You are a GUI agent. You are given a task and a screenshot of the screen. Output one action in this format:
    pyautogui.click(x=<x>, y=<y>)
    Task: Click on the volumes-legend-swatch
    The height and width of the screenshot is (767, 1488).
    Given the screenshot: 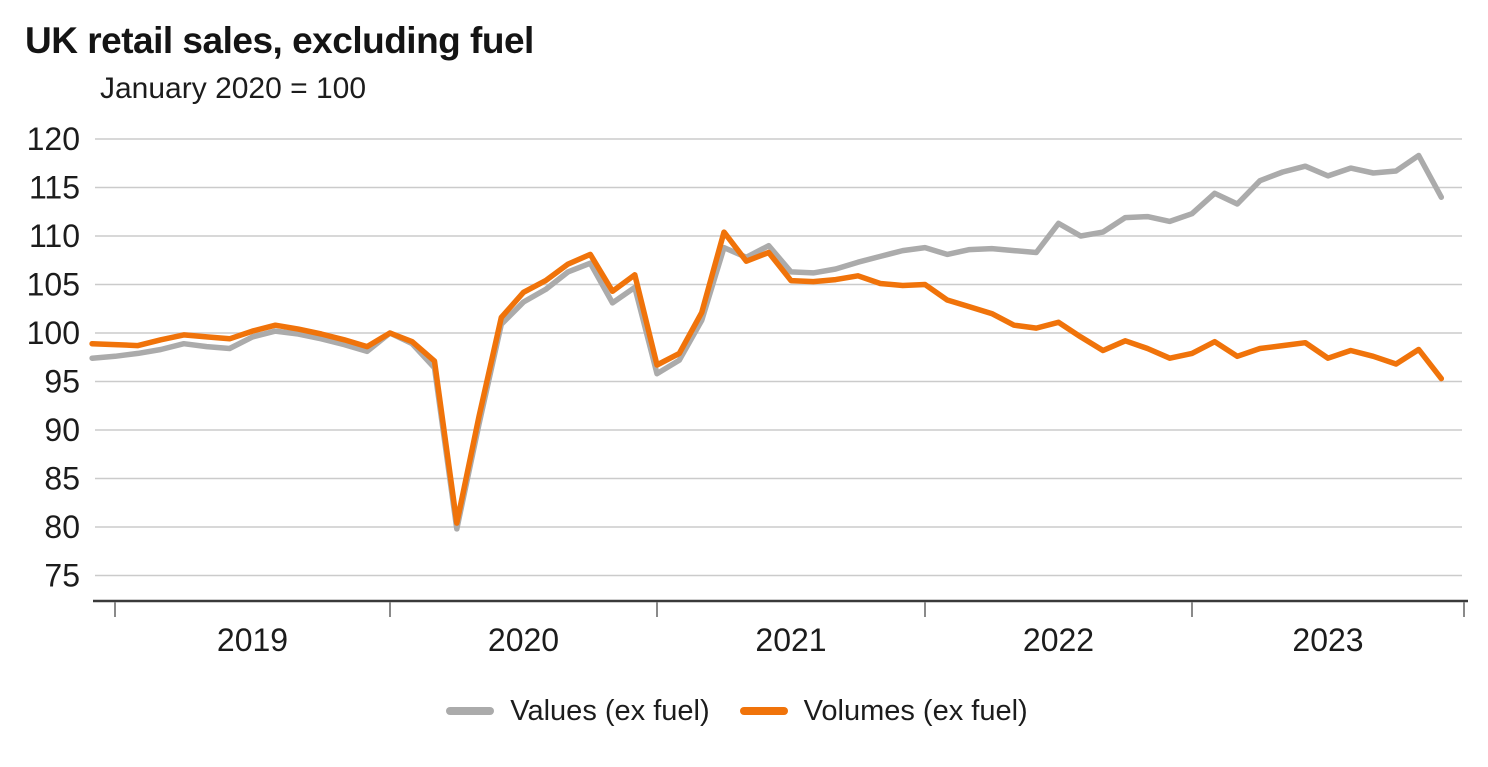 What is the action you would take?
    pyautogui.click(x=763, y=711)
    